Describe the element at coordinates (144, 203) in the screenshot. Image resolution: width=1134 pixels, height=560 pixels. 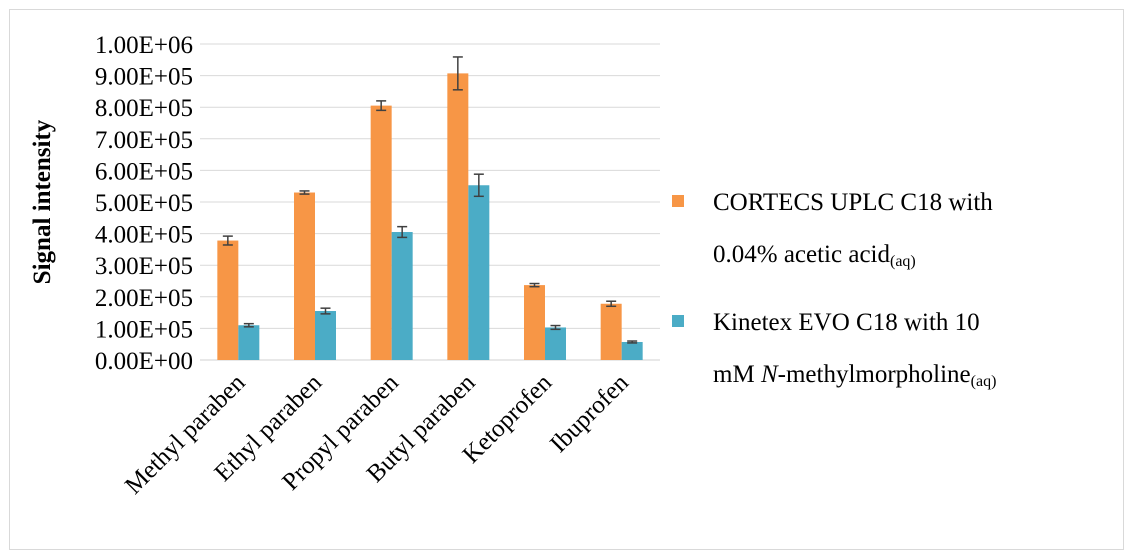
I see `y-tick-label: 5.00E+05` at that location.